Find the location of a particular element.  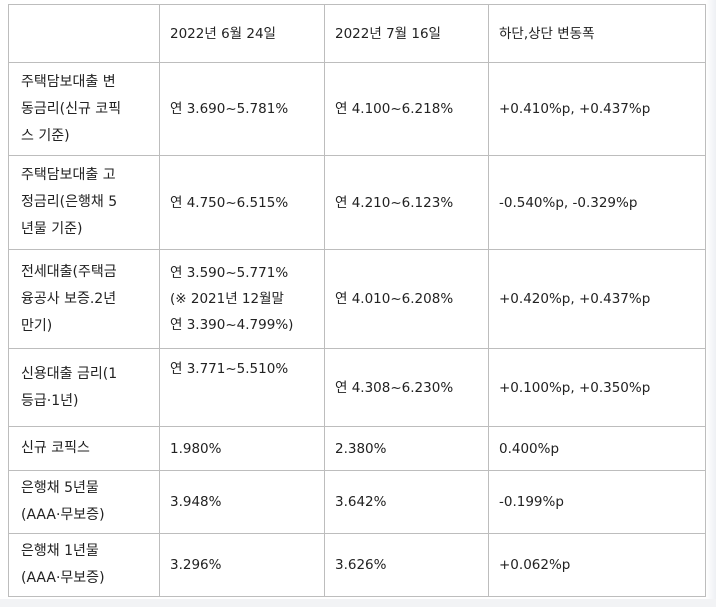

row-label: 은행채 1년물 (AAA·무보증) is located at coordinates (84, 565).